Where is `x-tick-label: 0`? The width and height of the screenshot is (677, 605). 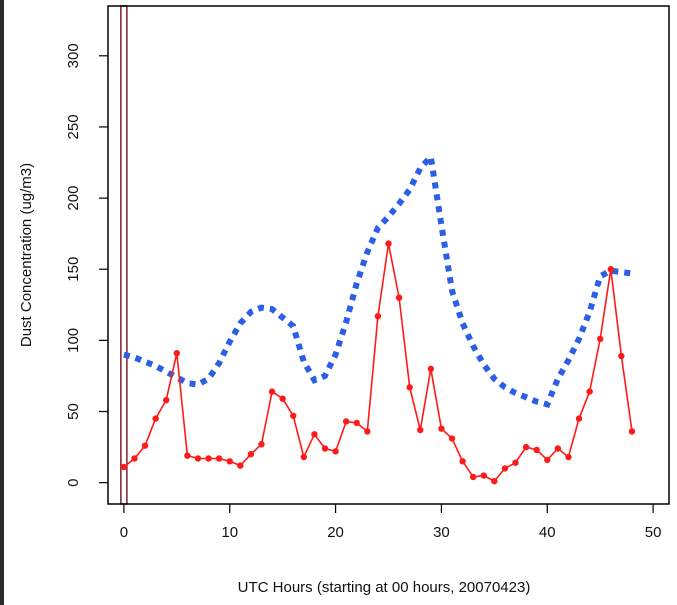 x-tick-label: 0 is located at coordinates (124, 532).